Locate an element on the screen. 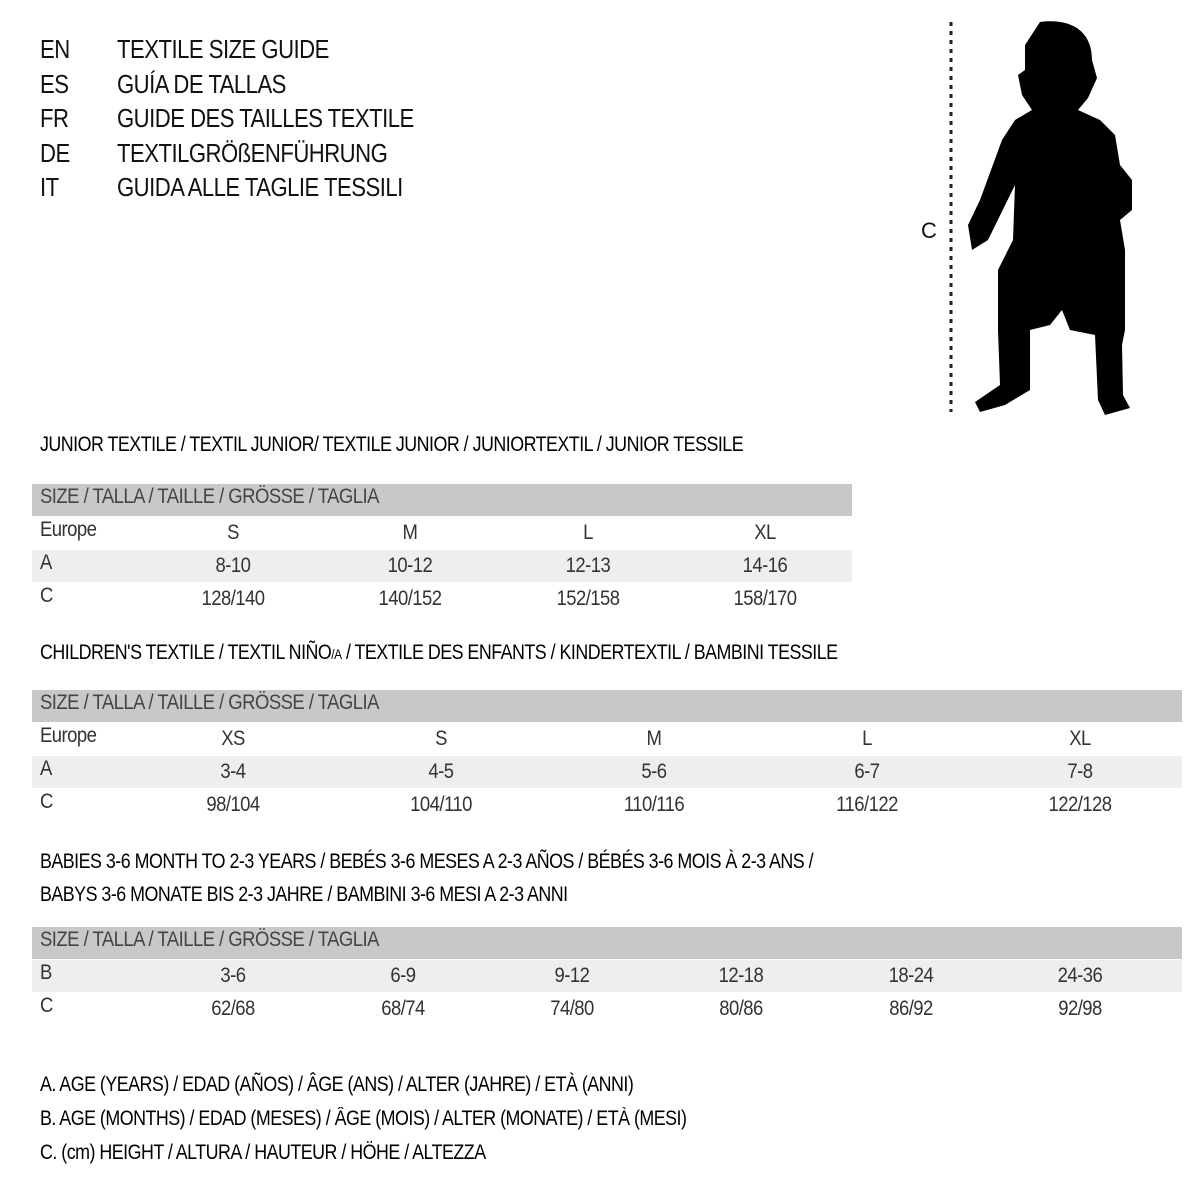 The height and width of the screenshot is (1200, 1200). table-cell: 98/104 is located at coordinates (233, 804).